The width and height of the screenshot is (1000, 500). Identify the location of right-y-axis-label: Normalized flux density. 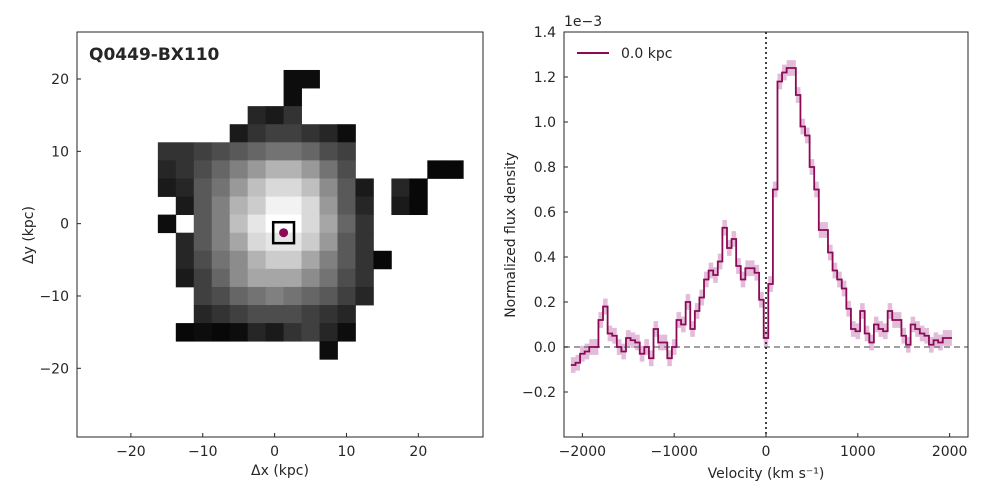
(511, 235).